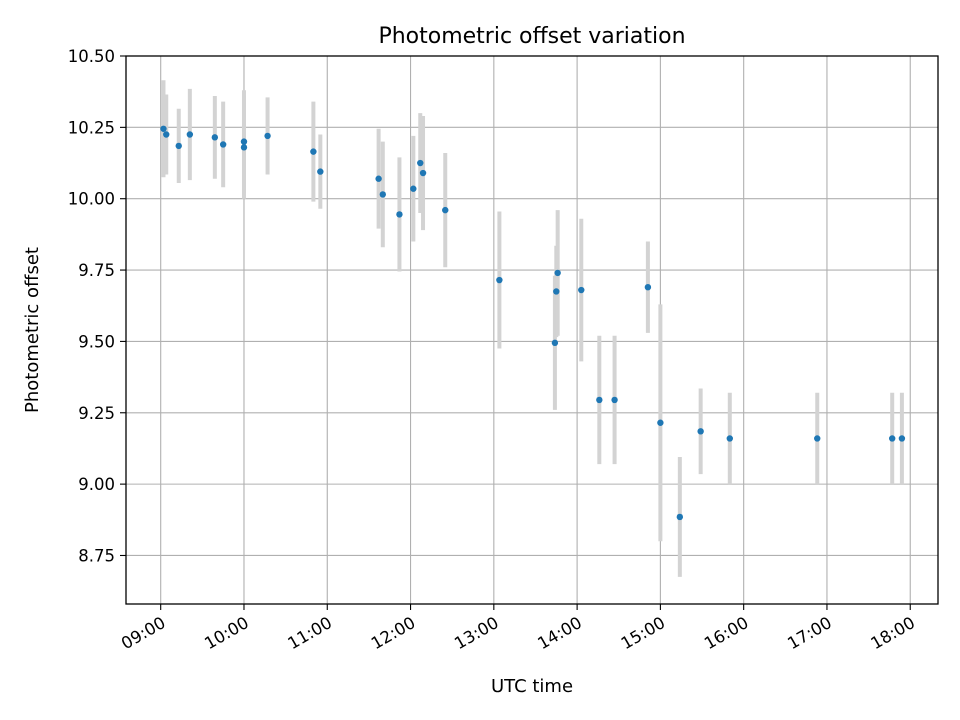 Image resolution: width=960 pixels, height=720 pixels. What do you see at coordinates (532, 686) in the screenshot?
I see `x-axis-label: UTC time` at bounding box center [532, 686].